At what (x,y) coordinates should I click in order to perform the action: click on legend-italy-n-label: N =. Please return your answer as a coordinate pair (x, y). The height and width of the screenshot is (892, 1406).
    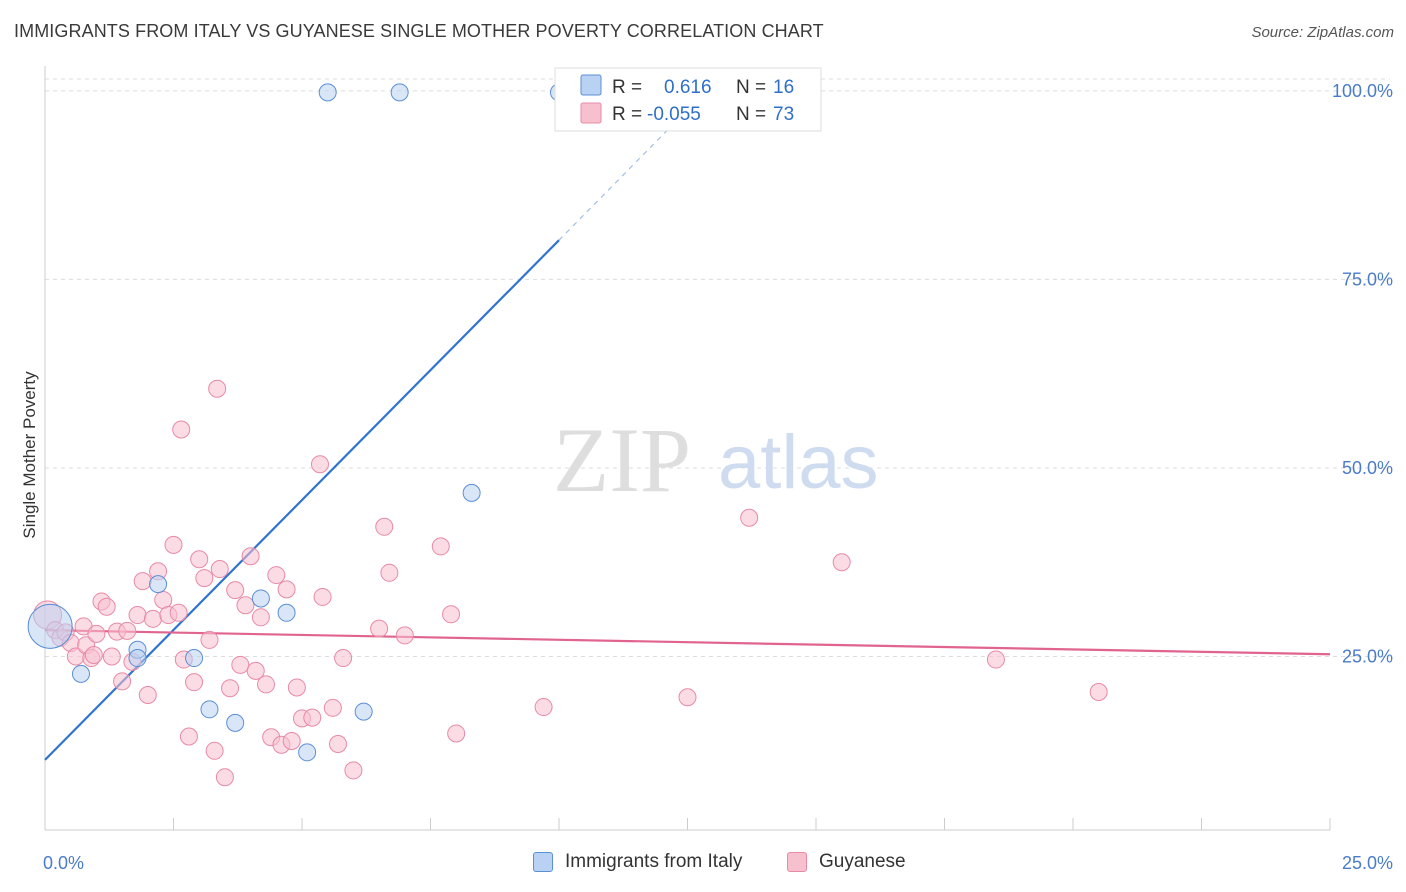
    Looking at the image, I should click on (751, 87).